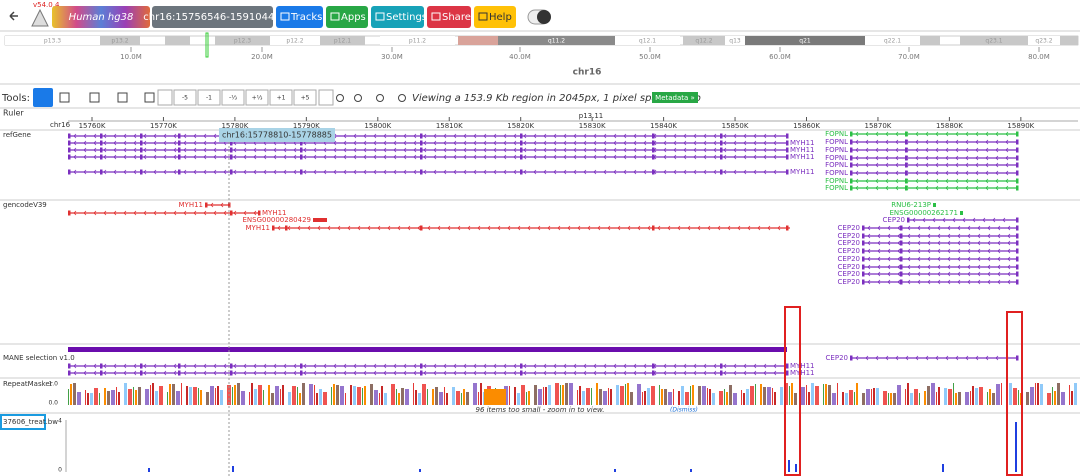  I want to click on gene-label: ENSG00000280429, so click(276, 220).